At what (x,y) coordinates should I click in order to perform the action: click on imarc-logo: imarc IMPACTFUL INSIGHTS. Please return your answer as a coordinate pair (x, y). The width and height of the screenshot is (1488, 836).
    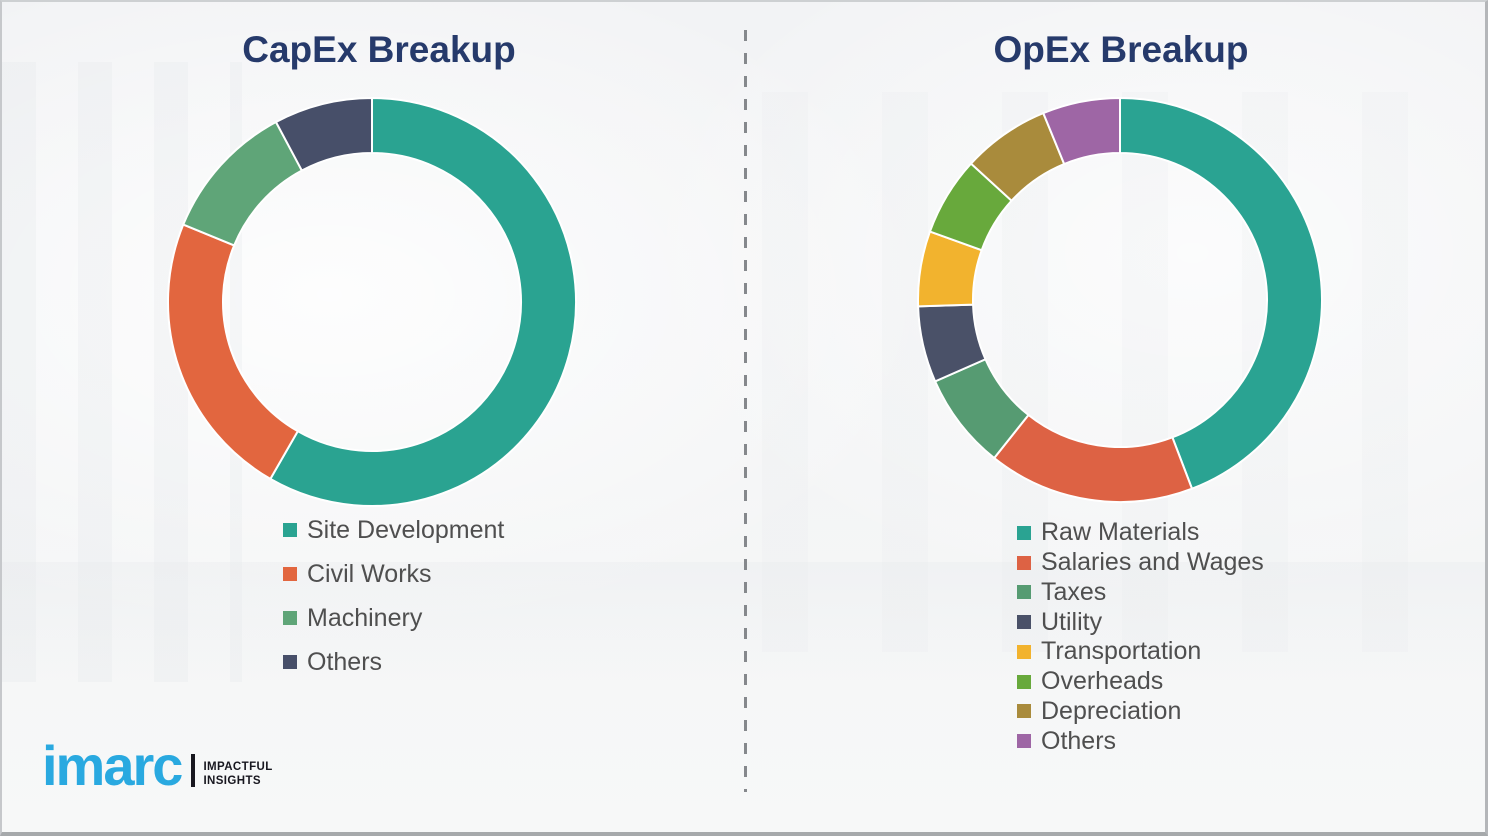
    Looking at the image, I should click on (157, 766).